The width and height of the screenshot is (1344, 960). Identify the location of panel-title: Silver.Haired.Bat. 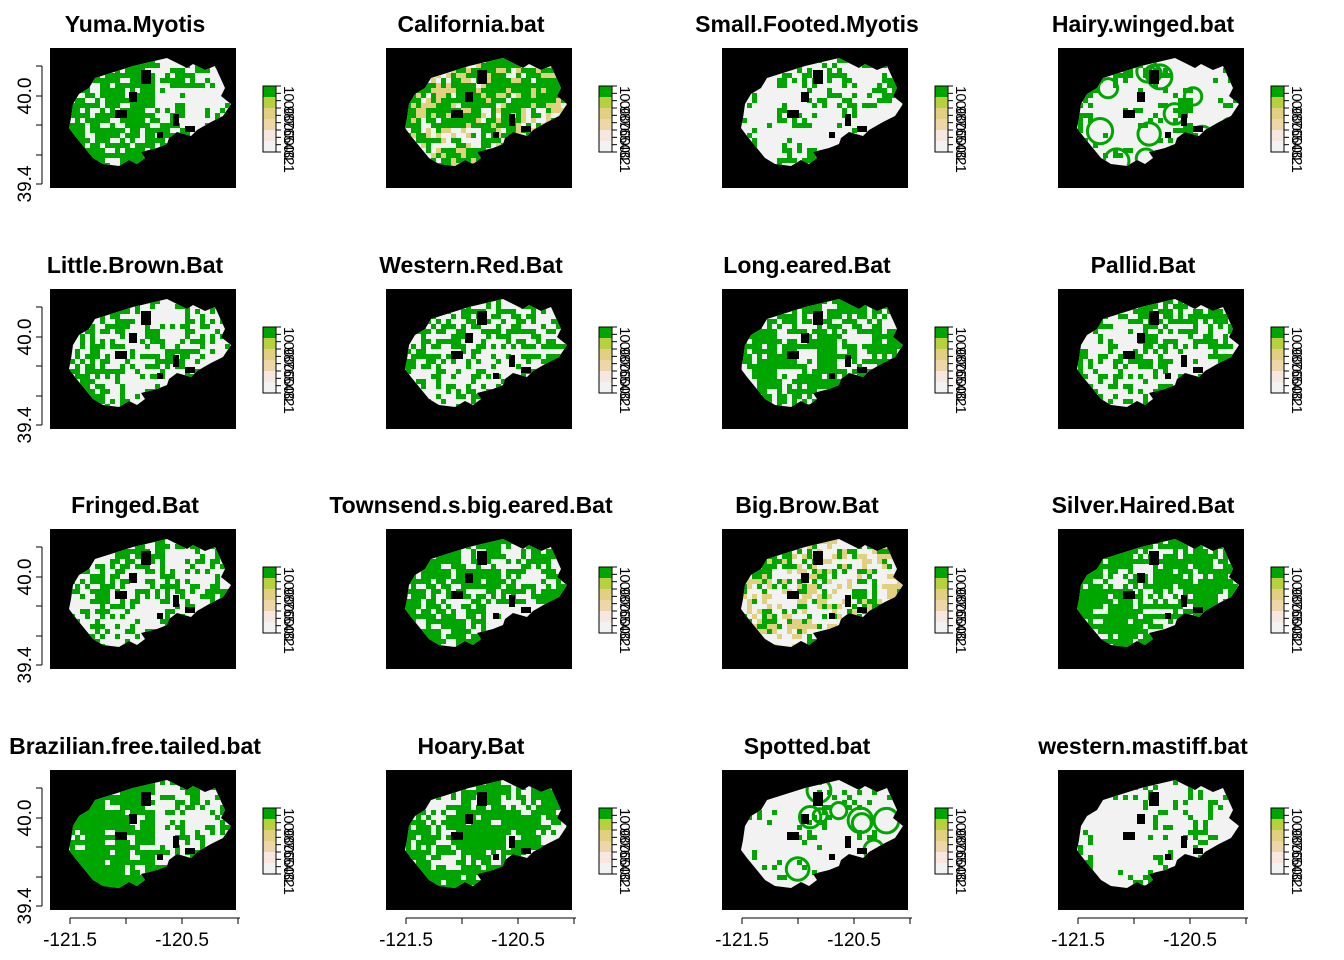
(1143, 505).